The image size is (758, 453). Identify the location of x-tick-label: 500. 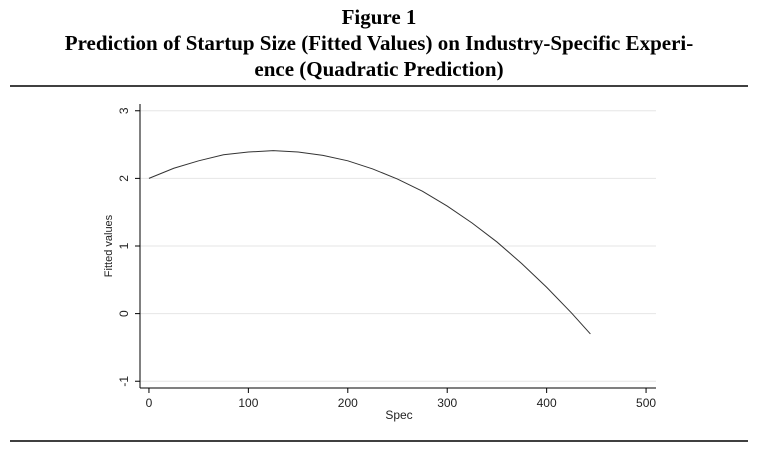
(646, 403).